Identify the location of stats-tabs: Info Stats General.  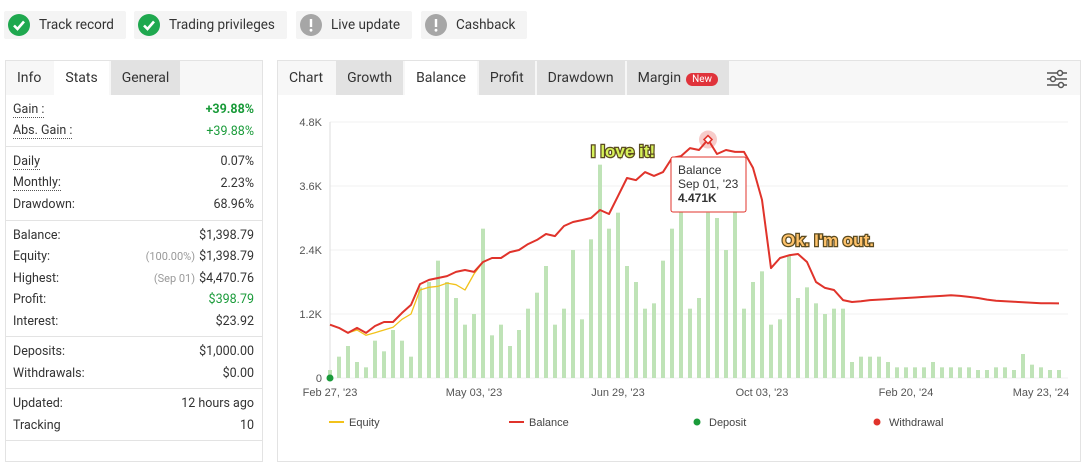
(134, 78).